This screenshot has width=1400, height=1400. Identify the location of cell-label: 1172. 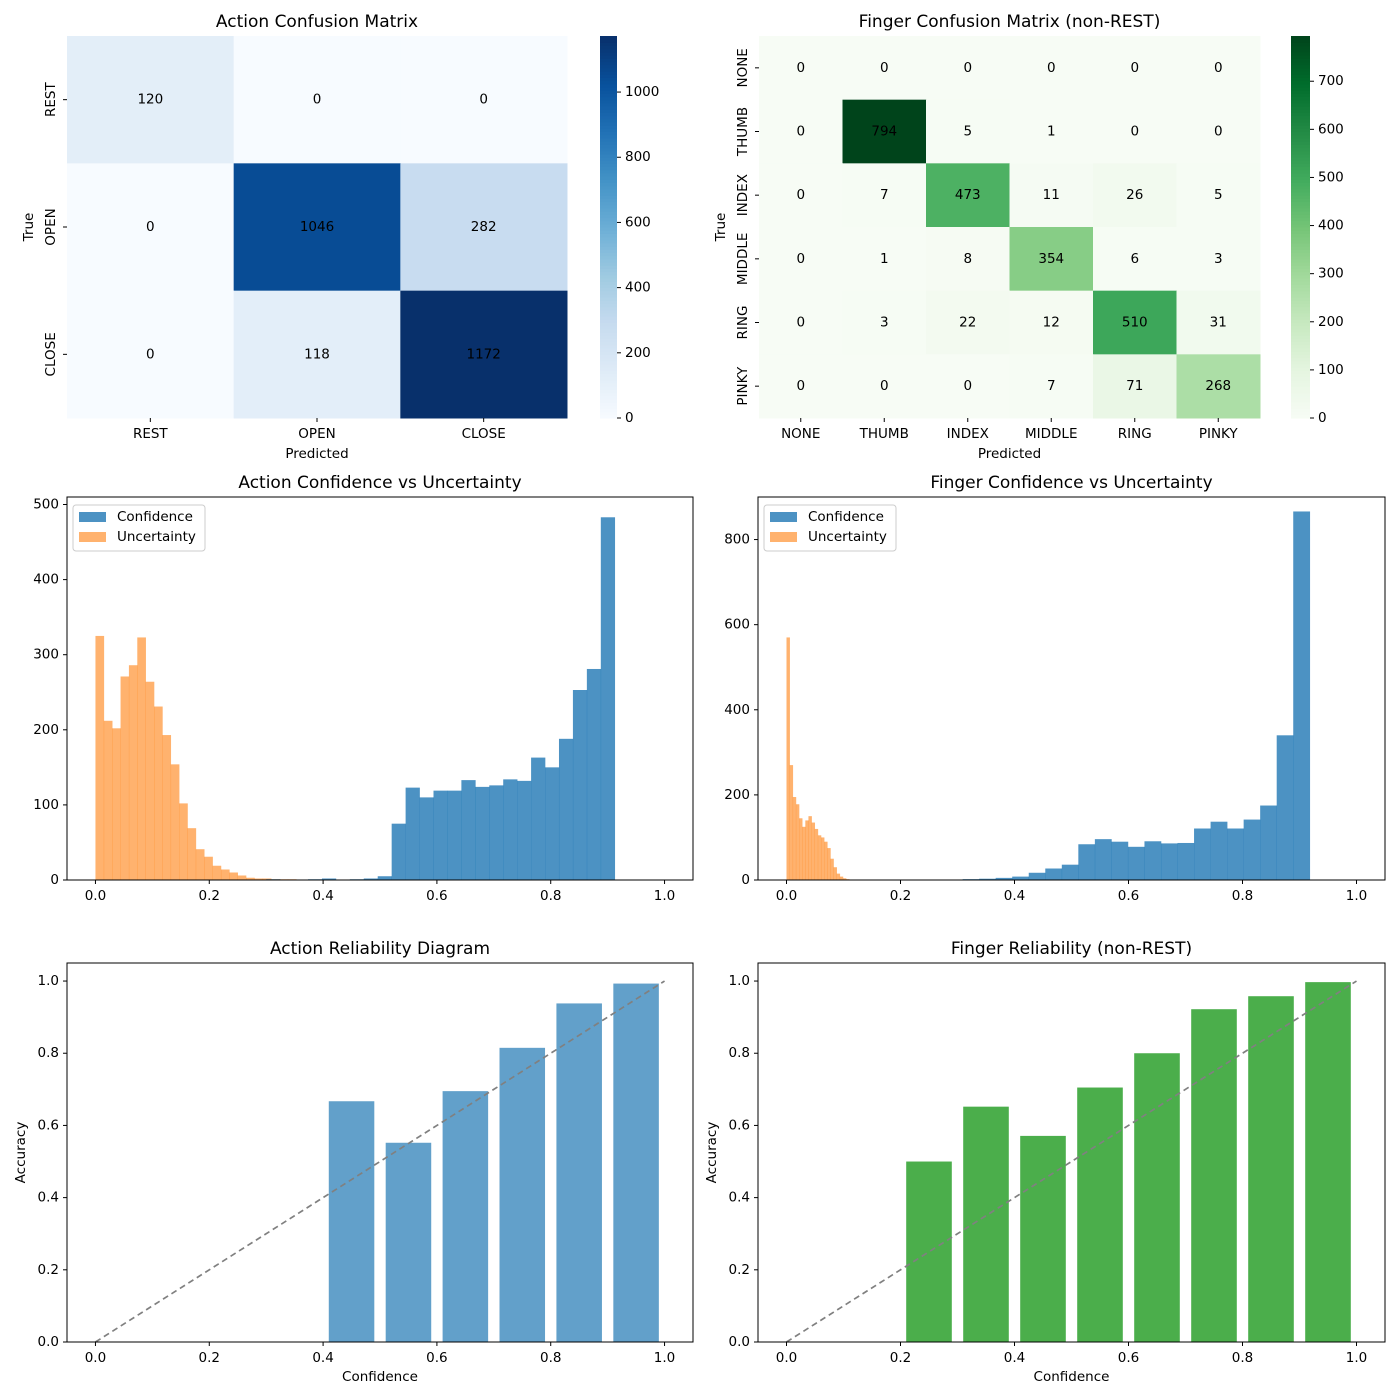
(483, 354).